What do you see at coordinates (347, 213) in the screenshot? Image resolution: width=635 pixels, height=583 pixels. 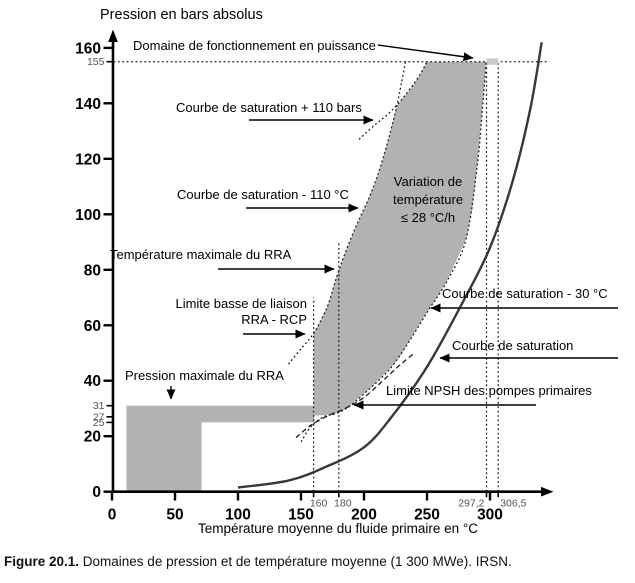 I see `curve-saturation-minus-110c` at bounding box center [347, 213].